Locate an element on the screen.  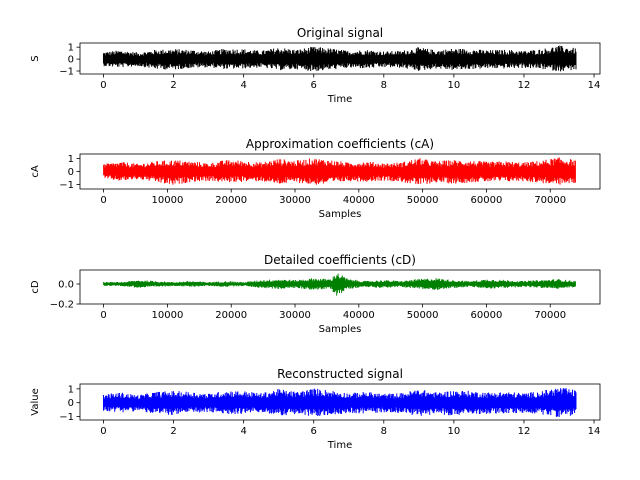
chart-title: Reconstructed signal is located at coordinates (340, 374).